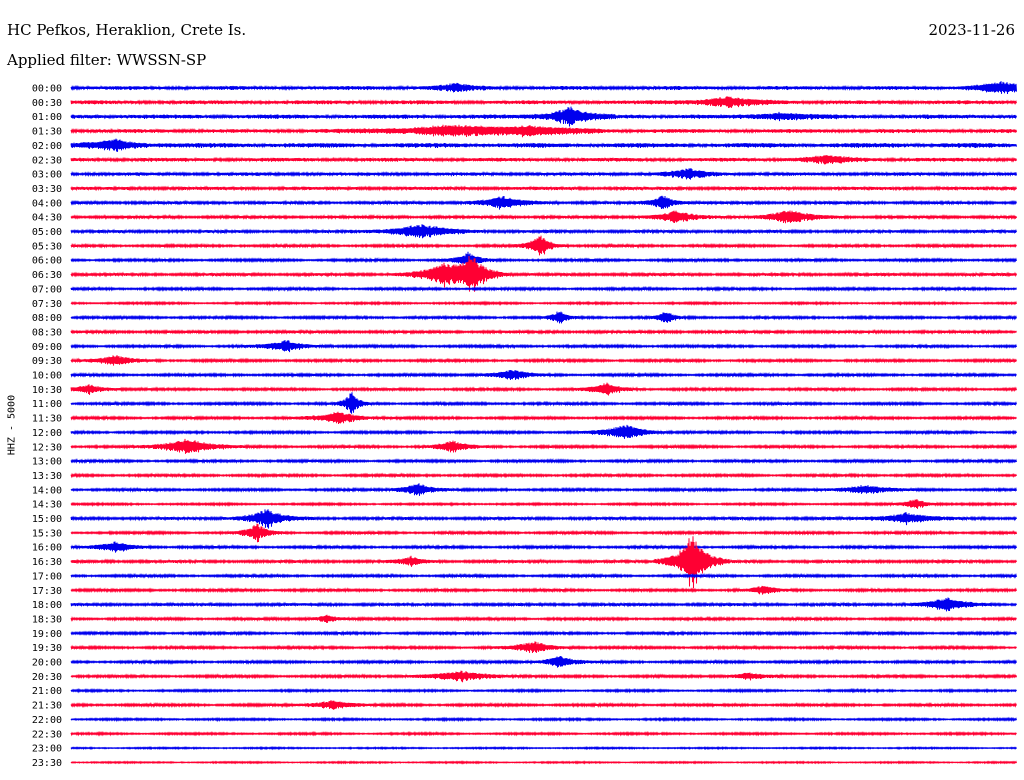 The image size is (1024, 780). What do you see at coordinates (127, 30) in the screenshot?
I see `station-title: HC Pefkos, Heraklion, Crete Is.` at bounding box center [127, 30].